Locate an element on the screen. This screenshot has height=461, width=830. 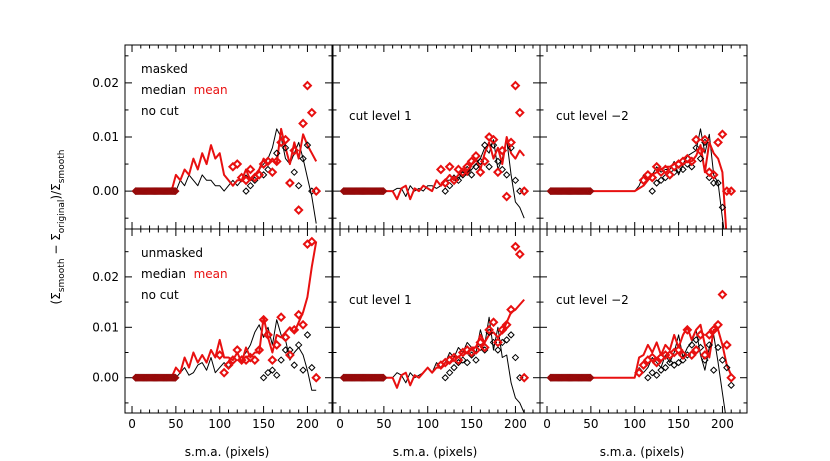
panel: cut level −2 is located at coordinates (643, 137).